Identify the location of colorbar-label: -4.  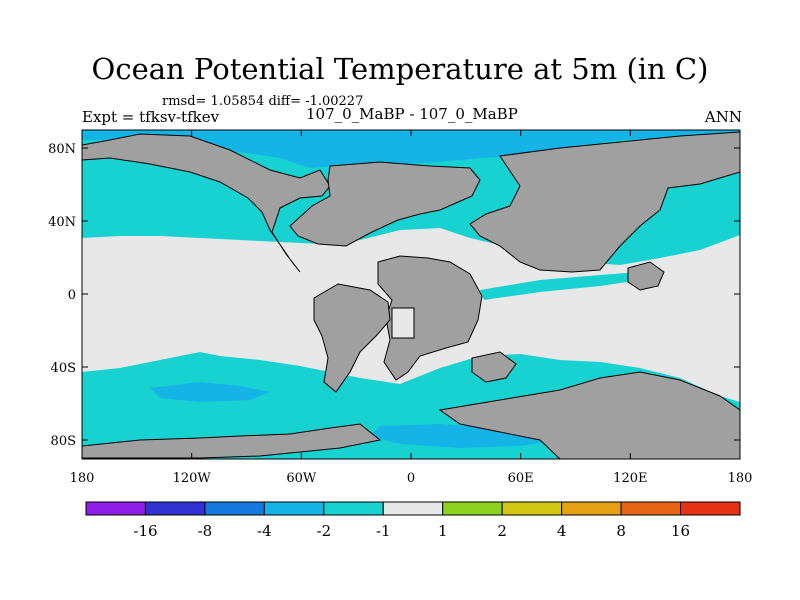
(264, 531).